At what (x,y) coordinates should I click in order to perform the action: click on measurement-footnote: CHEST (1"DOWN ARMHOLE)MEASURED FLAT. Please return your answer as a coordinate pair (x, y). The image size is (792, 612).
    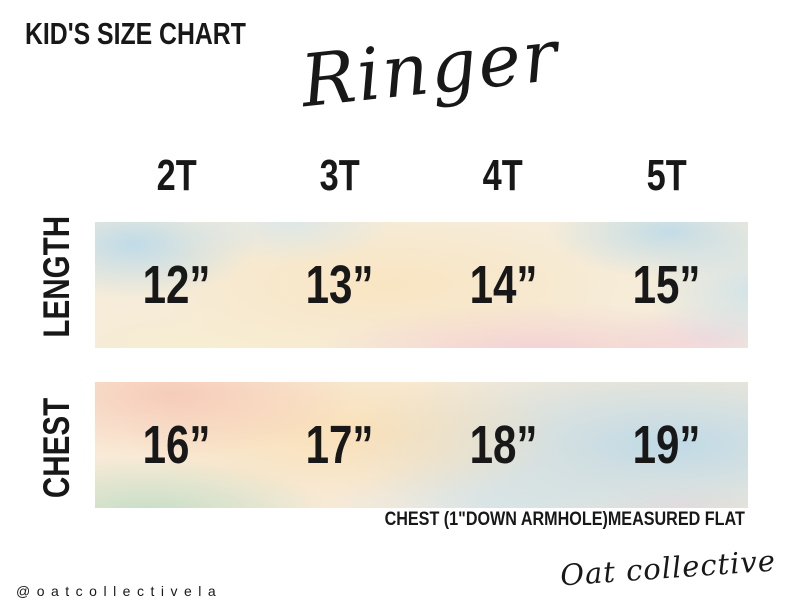
    Looking at the image, I should click on (564, 519).